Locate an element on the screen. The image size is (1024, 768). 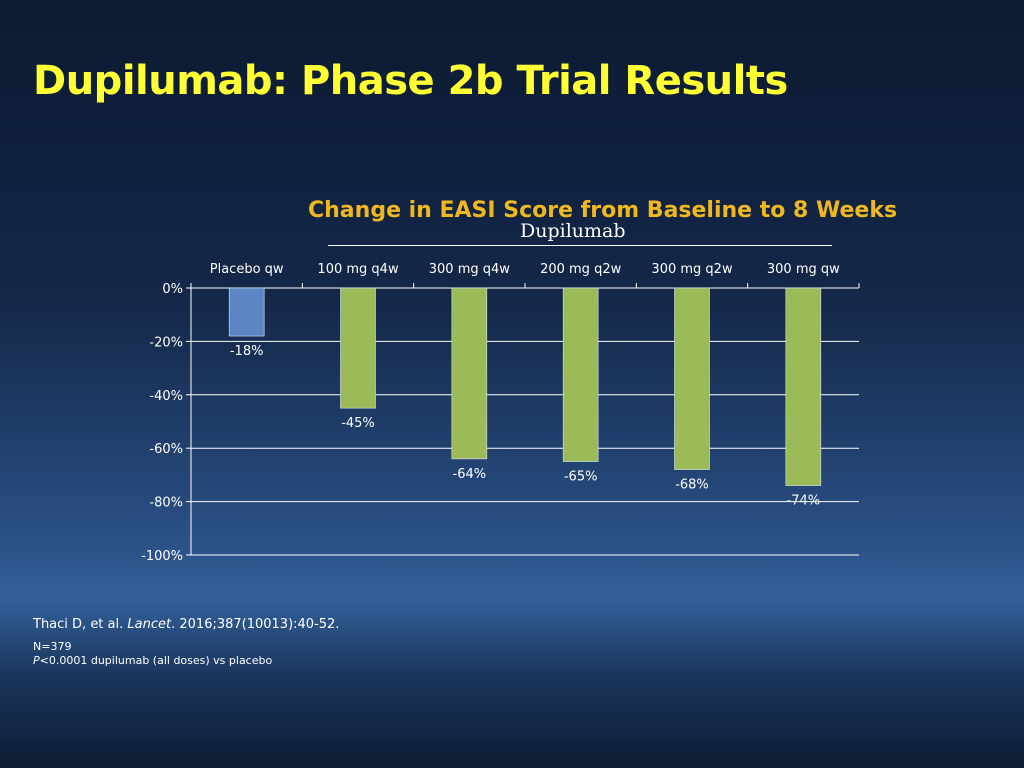
p-value-text: <0.0001 dupilumab (all doses) vs placebo is located at coordinates (156, 660).